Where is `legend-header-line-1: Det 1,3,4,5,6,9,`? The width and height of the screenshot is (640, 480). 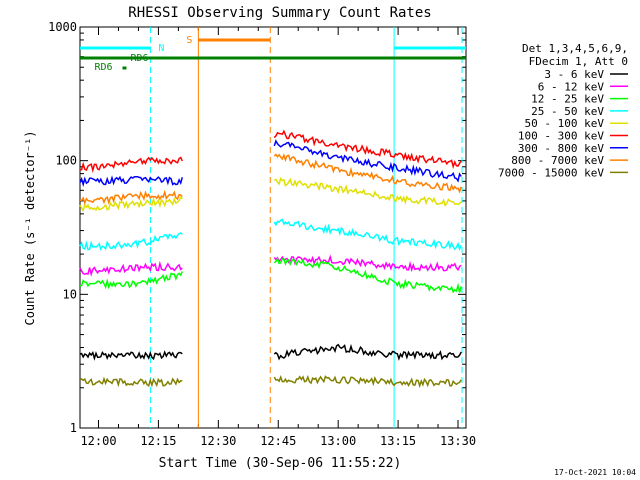
legend-header-line-1: Det 1,3,4,5,6,9, is located at coordinates (575, 48).